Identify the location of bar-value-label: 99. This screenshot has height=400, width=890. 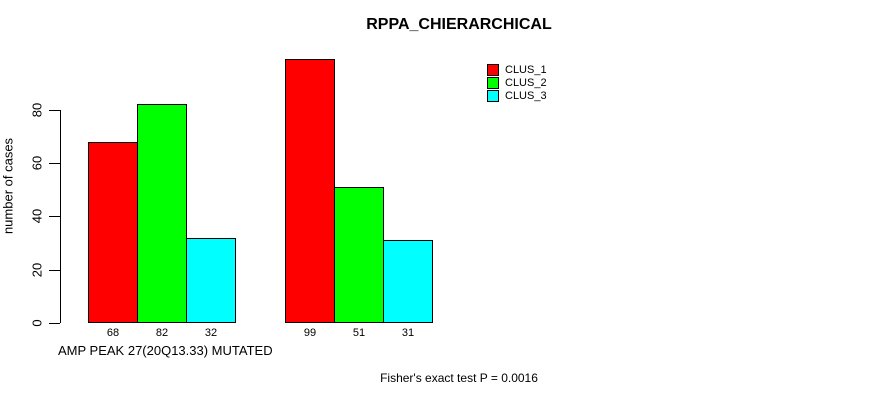
(310, 333).